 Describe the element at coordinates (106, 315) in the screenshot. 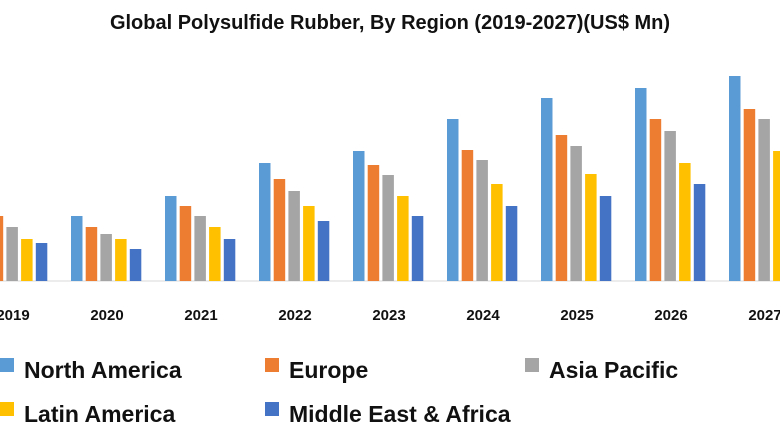

I see `x-tick-label: 2020` at that location.